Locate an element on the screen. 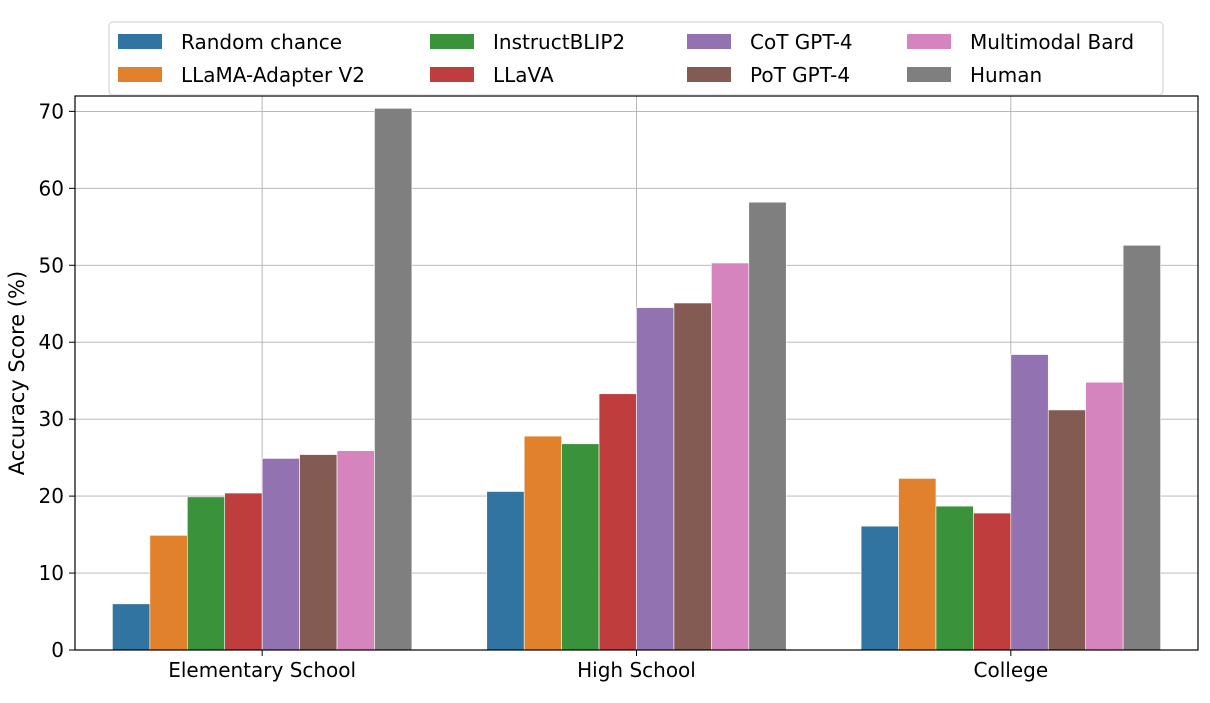 The image size is (1210, 703). legend-label: LLaVA is located at coordinates (523, 75).